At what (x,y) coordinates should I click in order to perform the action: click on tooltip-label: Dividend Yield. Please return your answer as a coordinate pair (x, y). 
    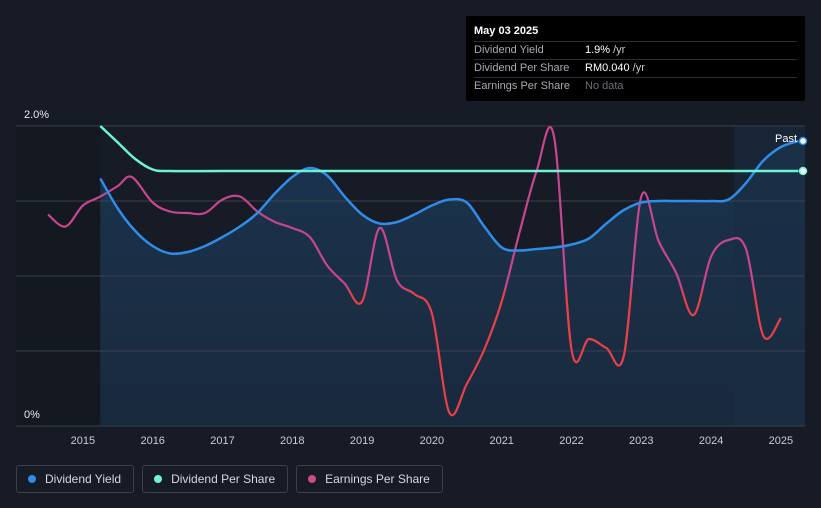
    Looking at the image, I should click on (509, 50).